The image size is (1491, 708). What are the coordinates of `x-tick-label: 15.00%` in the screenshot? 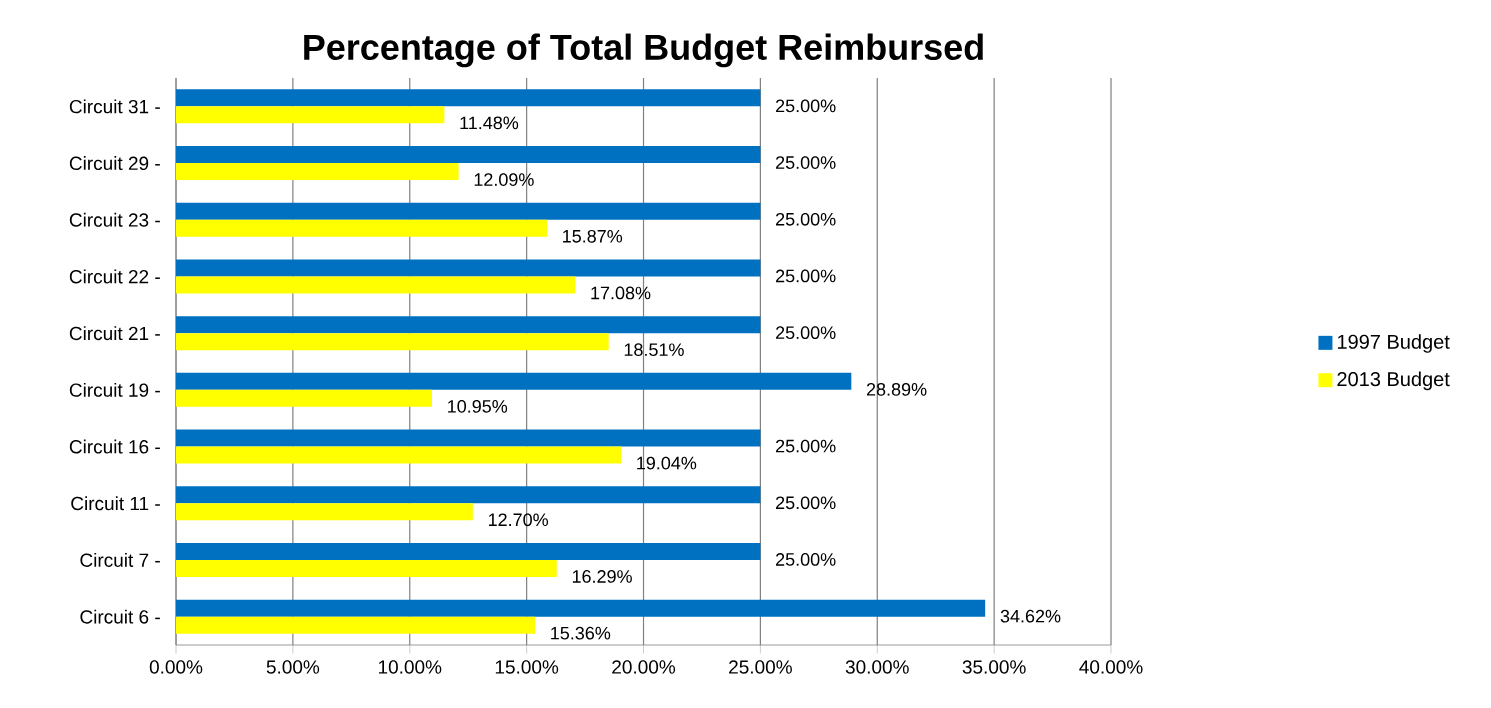 It's located at (527, 667).